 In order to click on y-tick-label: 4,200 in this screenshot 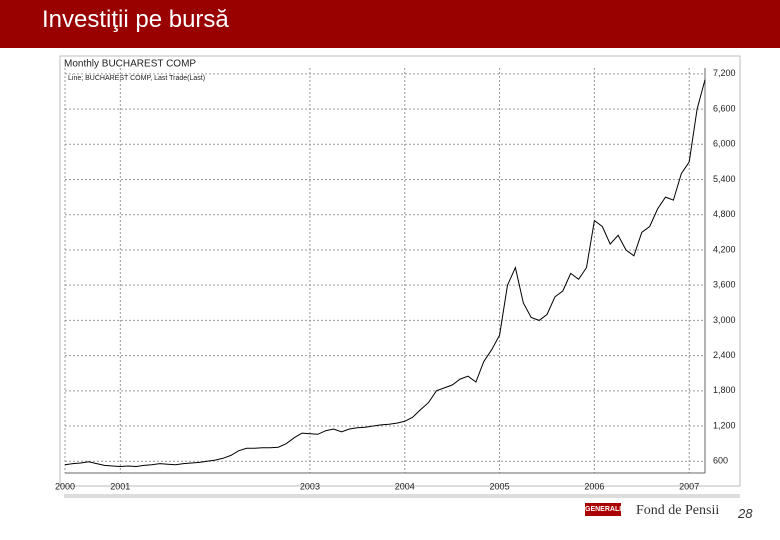, I will do `click(724, 249)`.